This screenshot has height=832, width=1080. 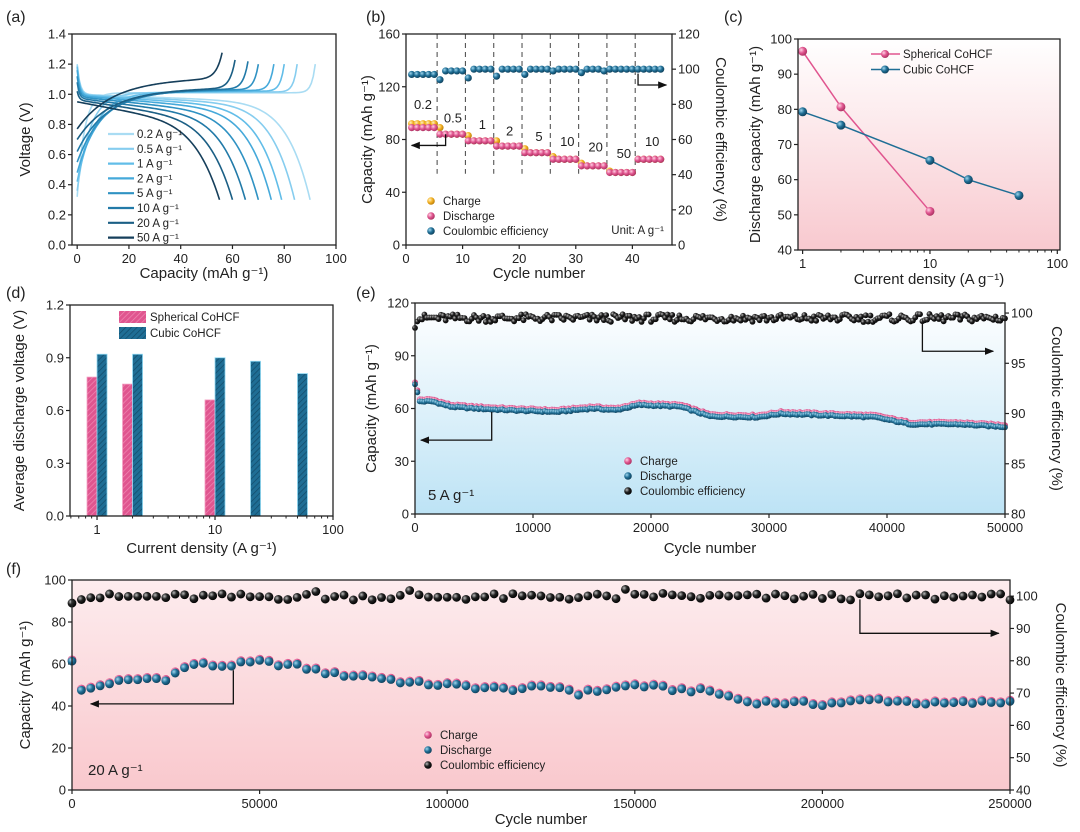 I want to click on x-tick-label: 250000, so click(x=1009, y=803).